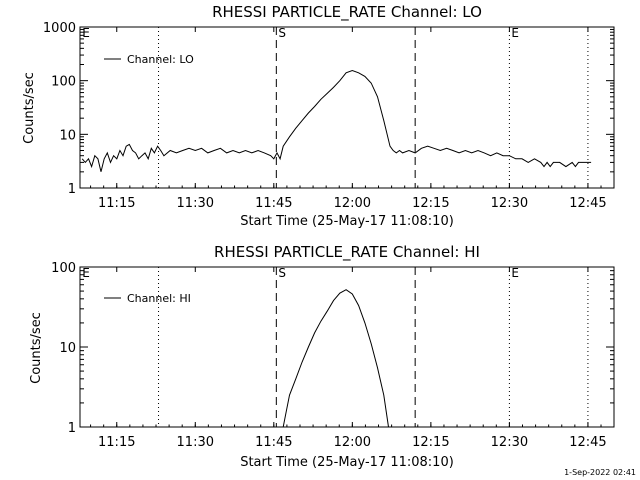  Describe the element at coordinates (67, 135) in the screenshot. I see `y-tick-label-lo: 10` at that location.